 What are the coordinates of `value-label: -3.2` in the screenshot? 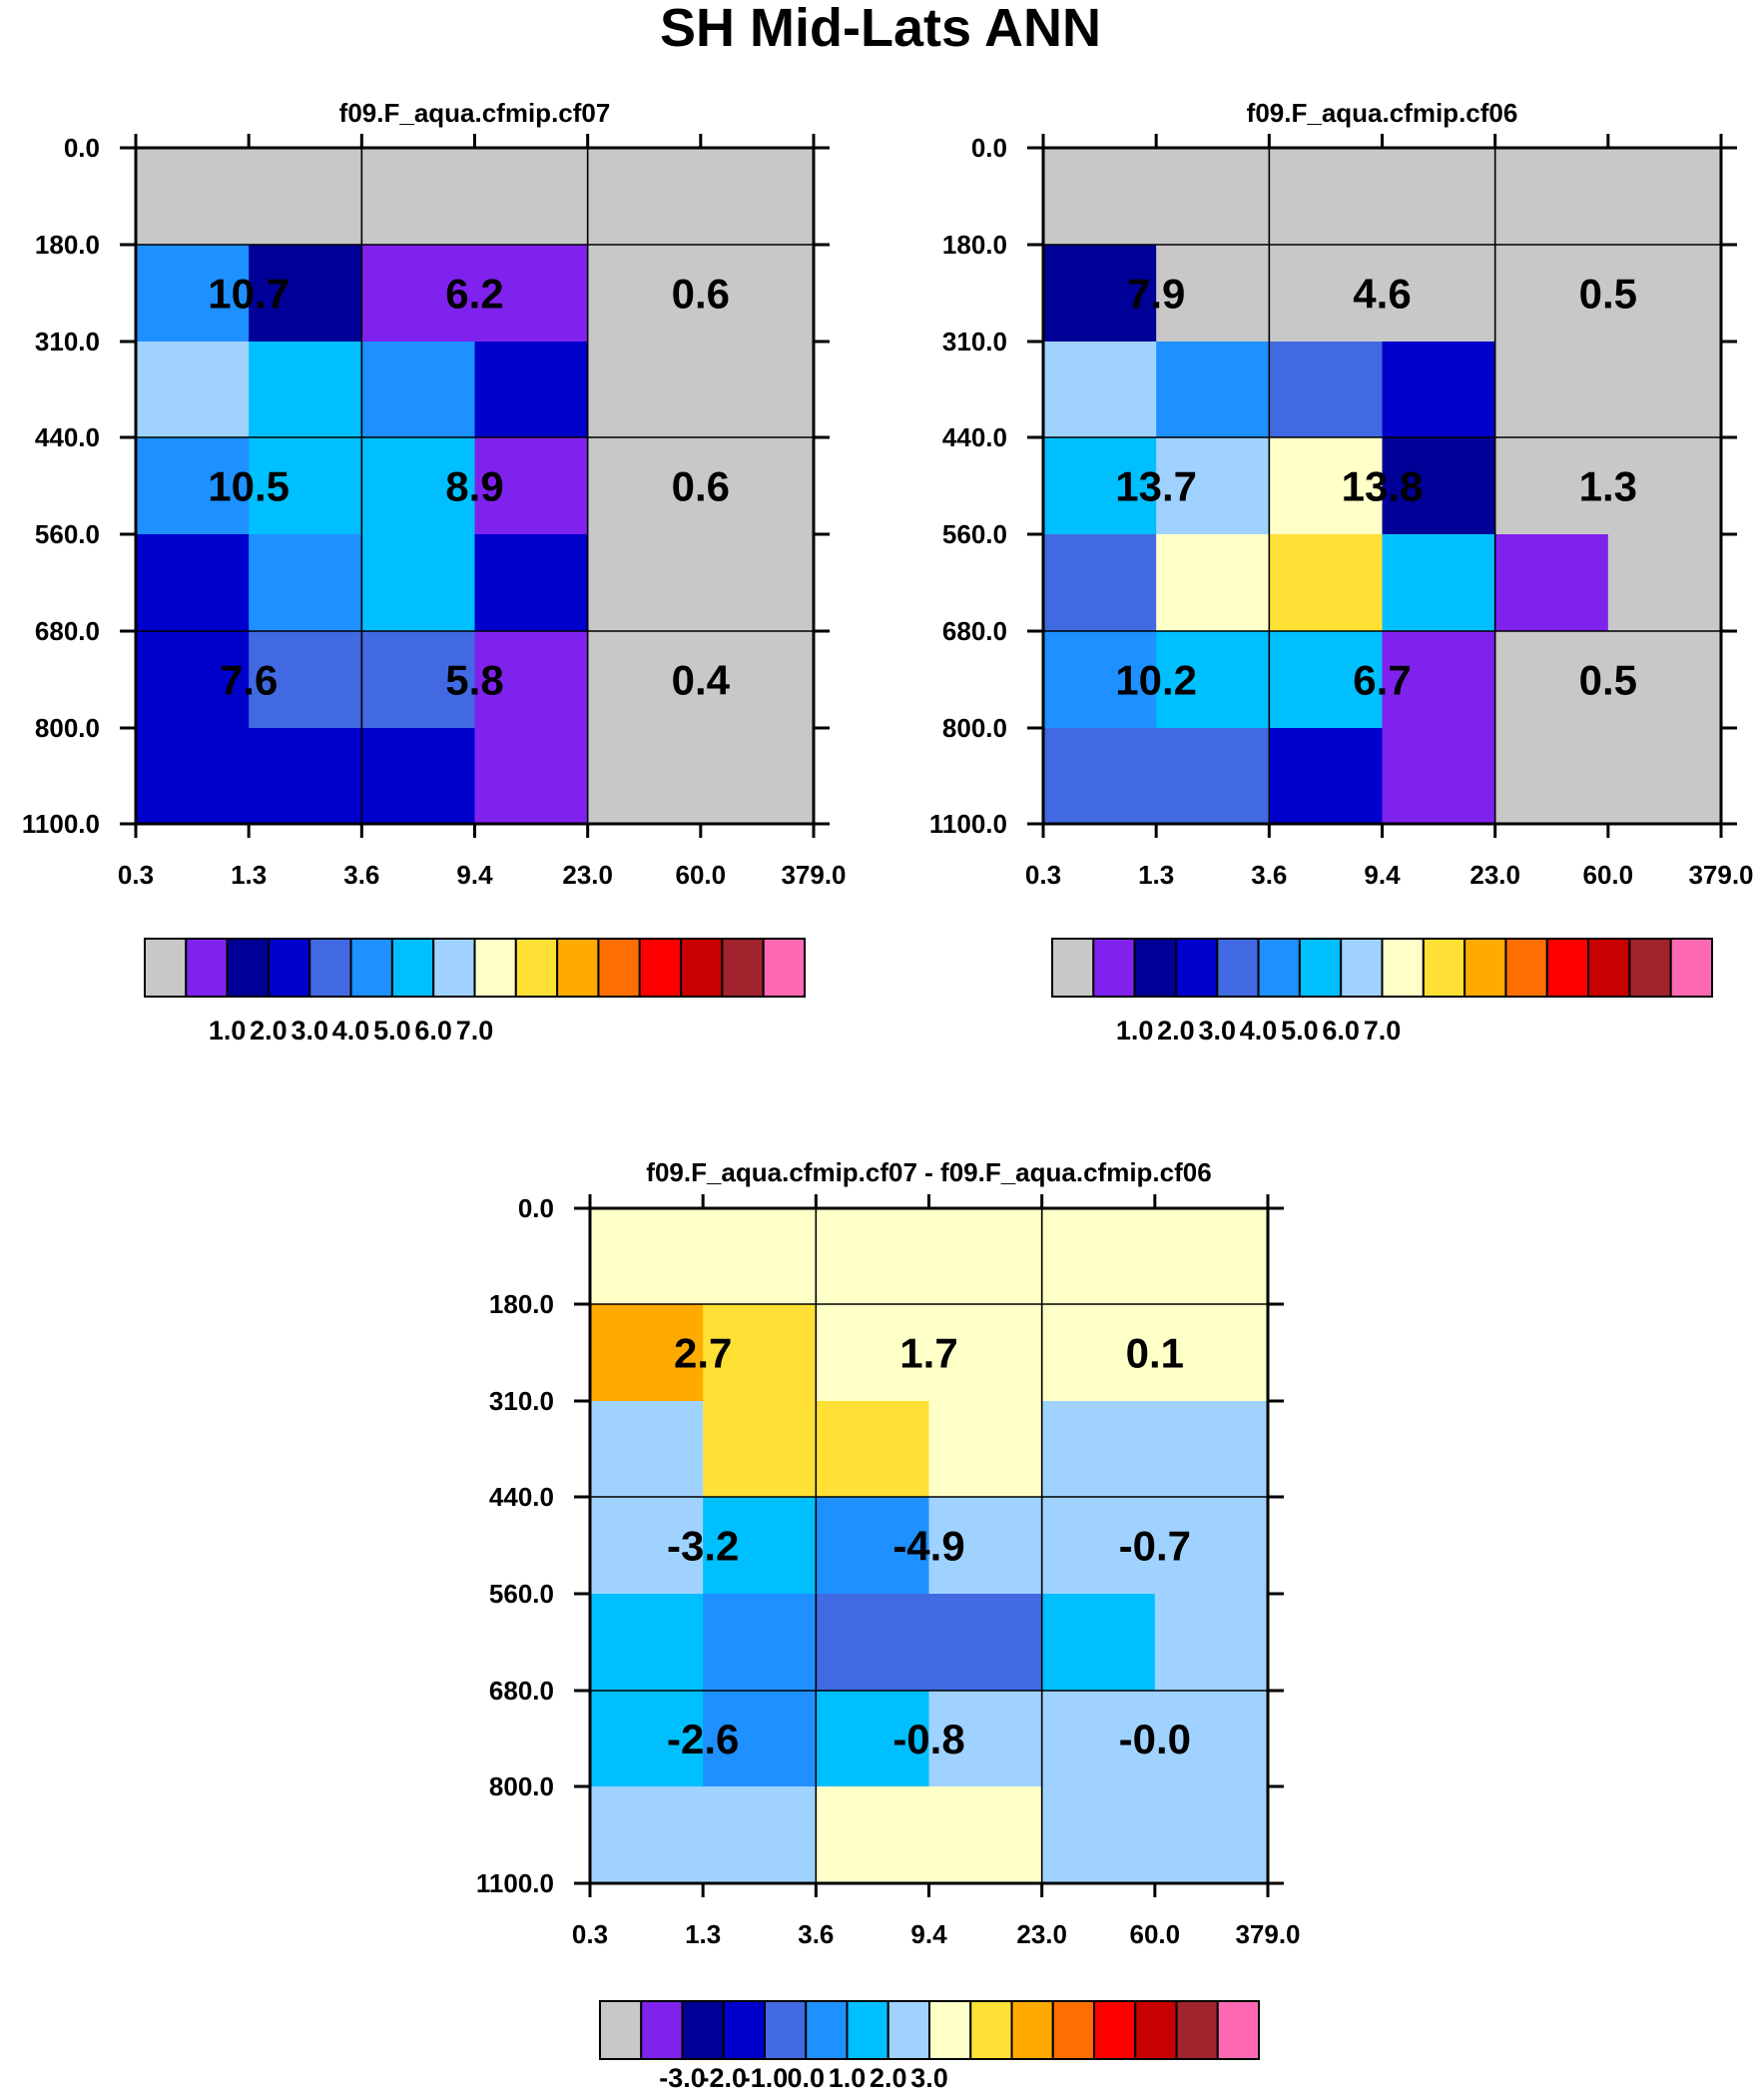 It's located at (703, 1546).